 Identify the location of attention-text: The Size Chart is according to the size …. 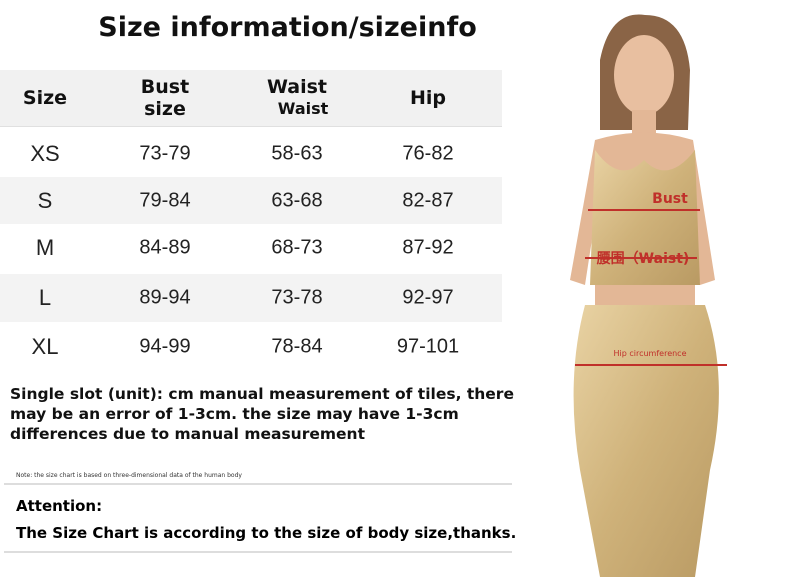
(266, 533).